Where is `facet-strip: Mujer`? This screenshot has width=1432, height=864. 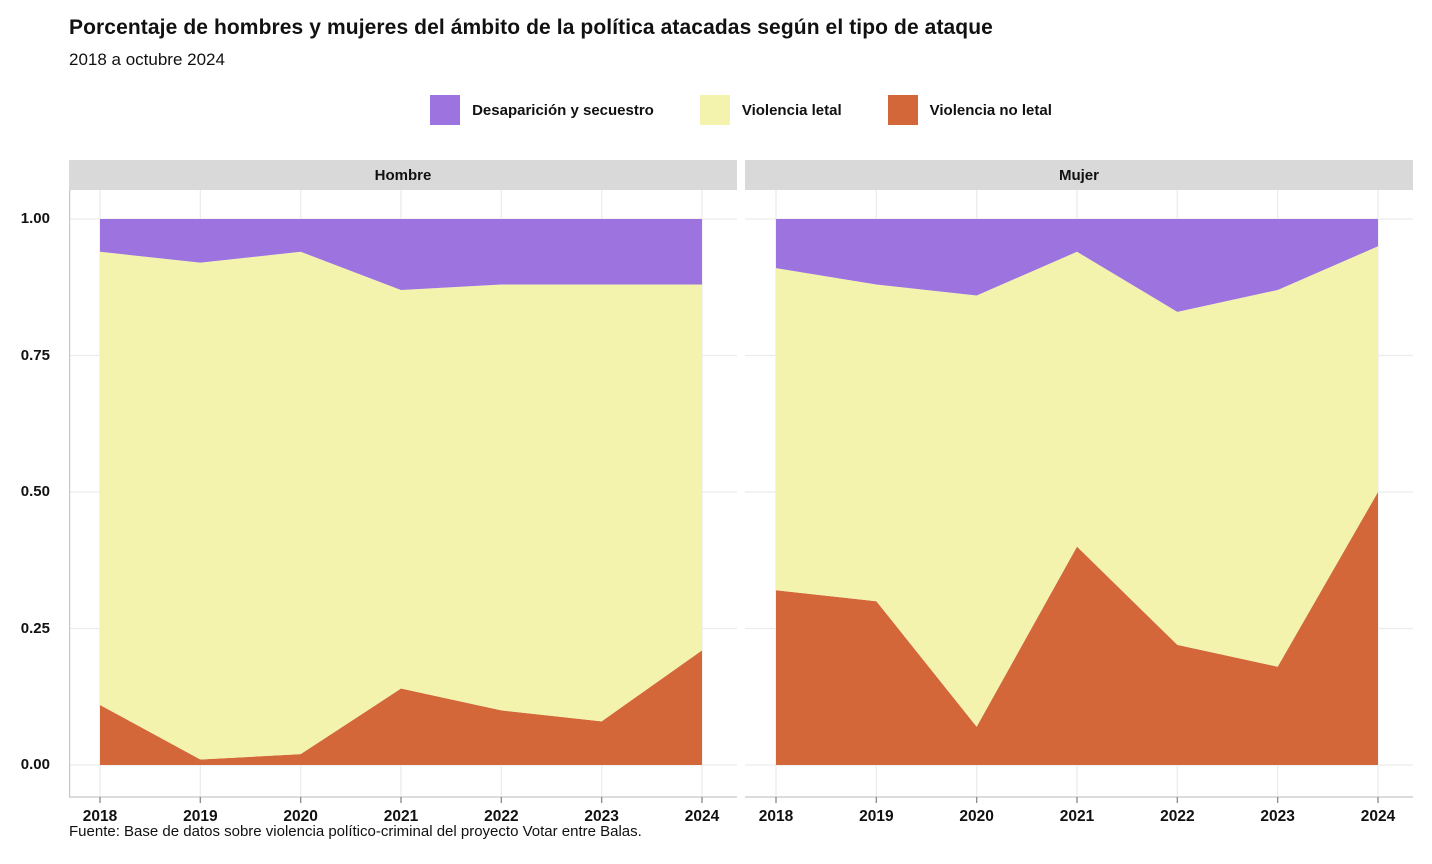 facet-strip: Mujer is located at coordinates (1079, 175).